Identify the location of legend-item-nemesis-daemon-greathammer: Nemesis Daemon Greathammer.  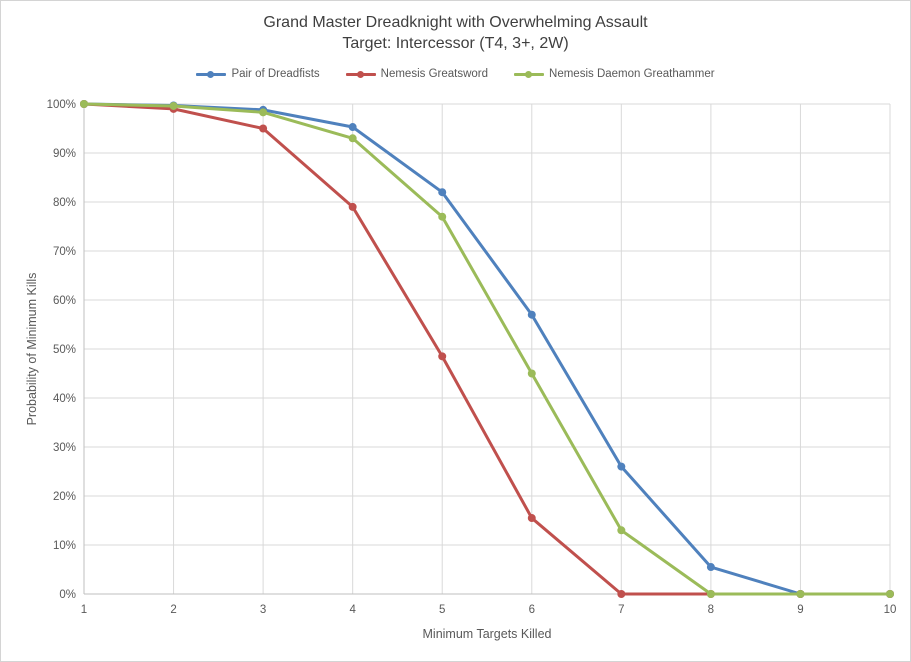
(614, 74).